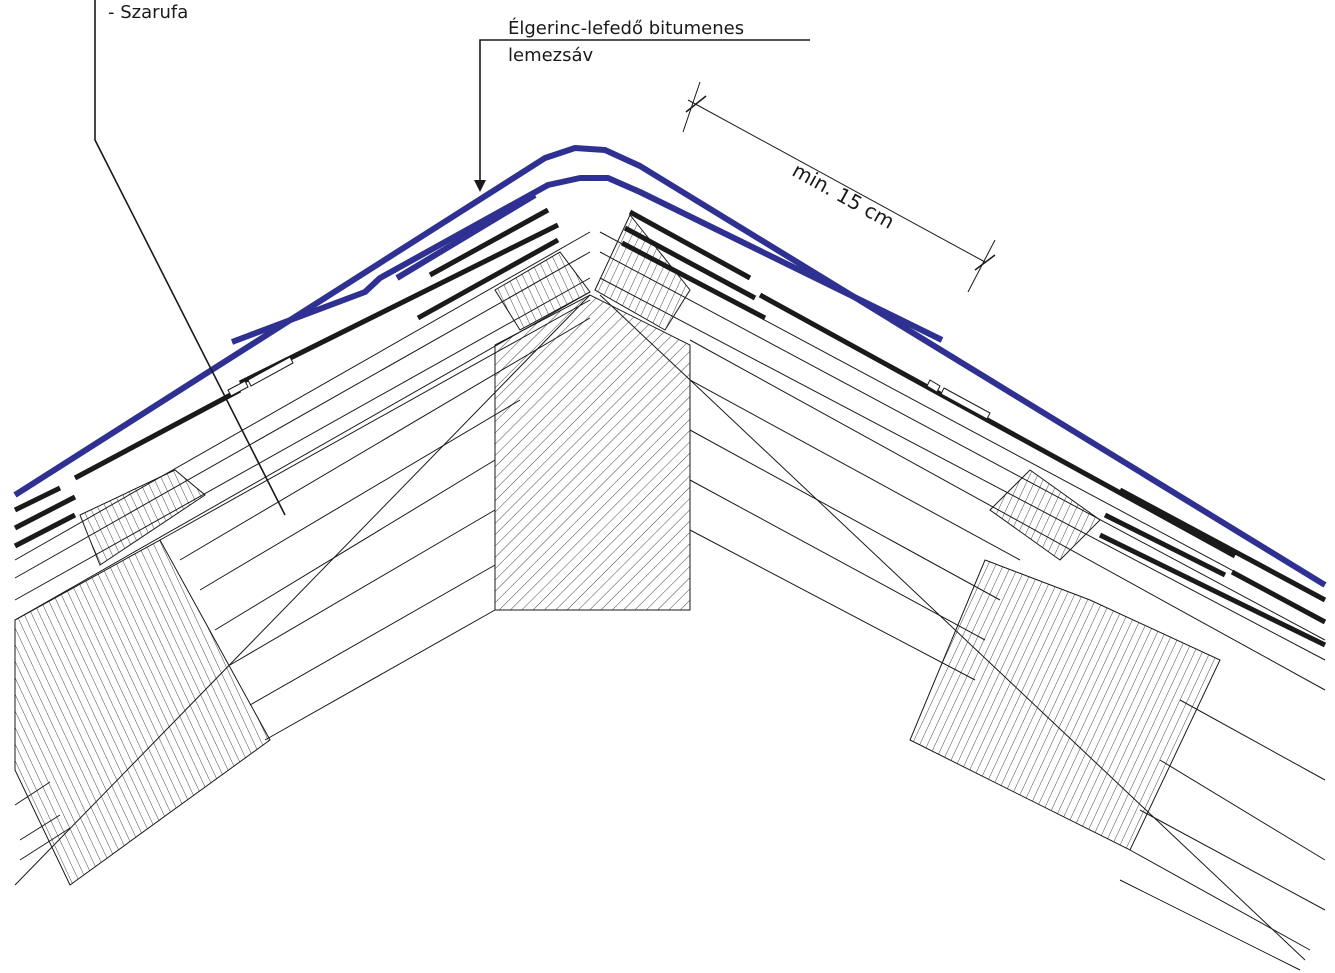  Describe the element at coordinates (609, 388) in the screenshot. I see `ventilation-gaps` at that location.